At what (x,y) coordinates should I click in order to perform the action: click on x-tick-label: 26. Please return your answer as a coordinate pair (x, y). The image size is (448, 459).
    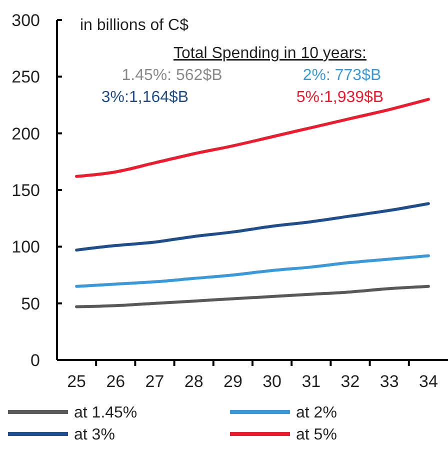
    Looking at the image, I should click on (116, 381).